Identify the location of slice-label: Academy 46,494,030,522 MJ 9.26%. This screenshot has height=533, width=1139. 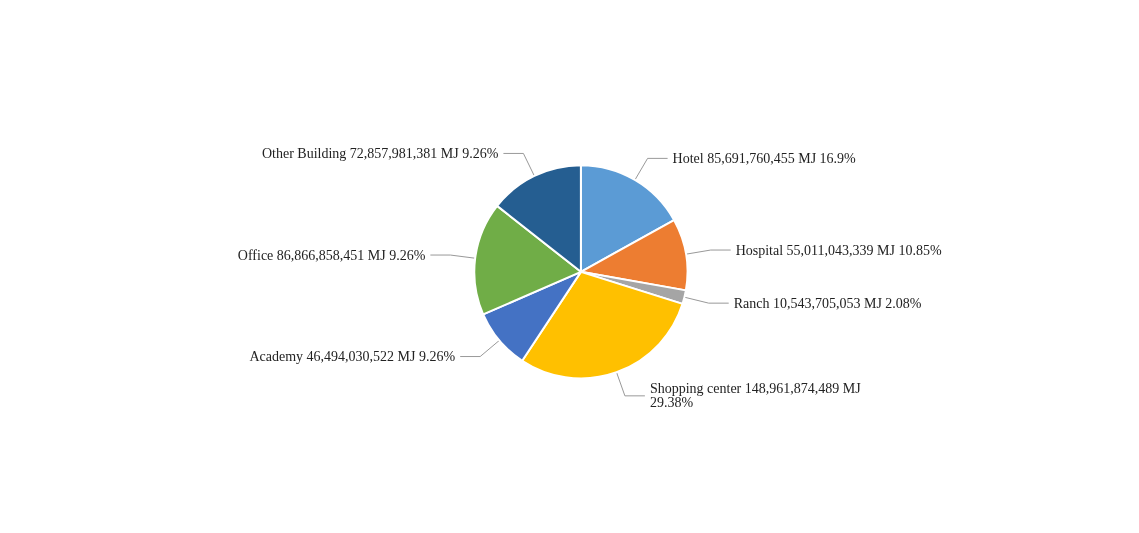
(352, 357).